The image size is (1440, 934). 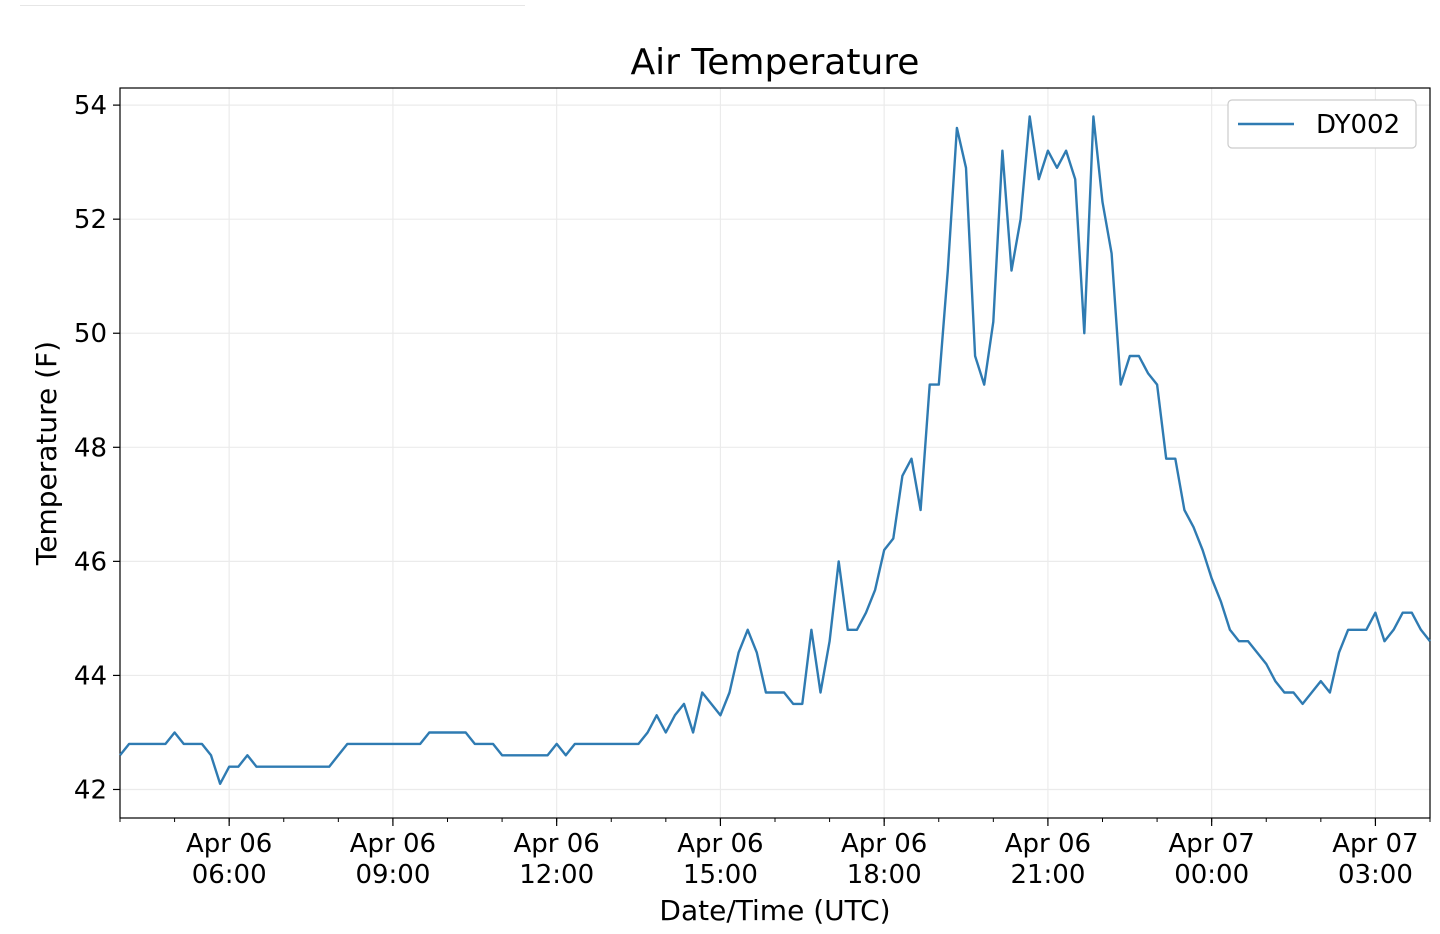 I want to click on legend: DY002, so click(x=1322, y=124).